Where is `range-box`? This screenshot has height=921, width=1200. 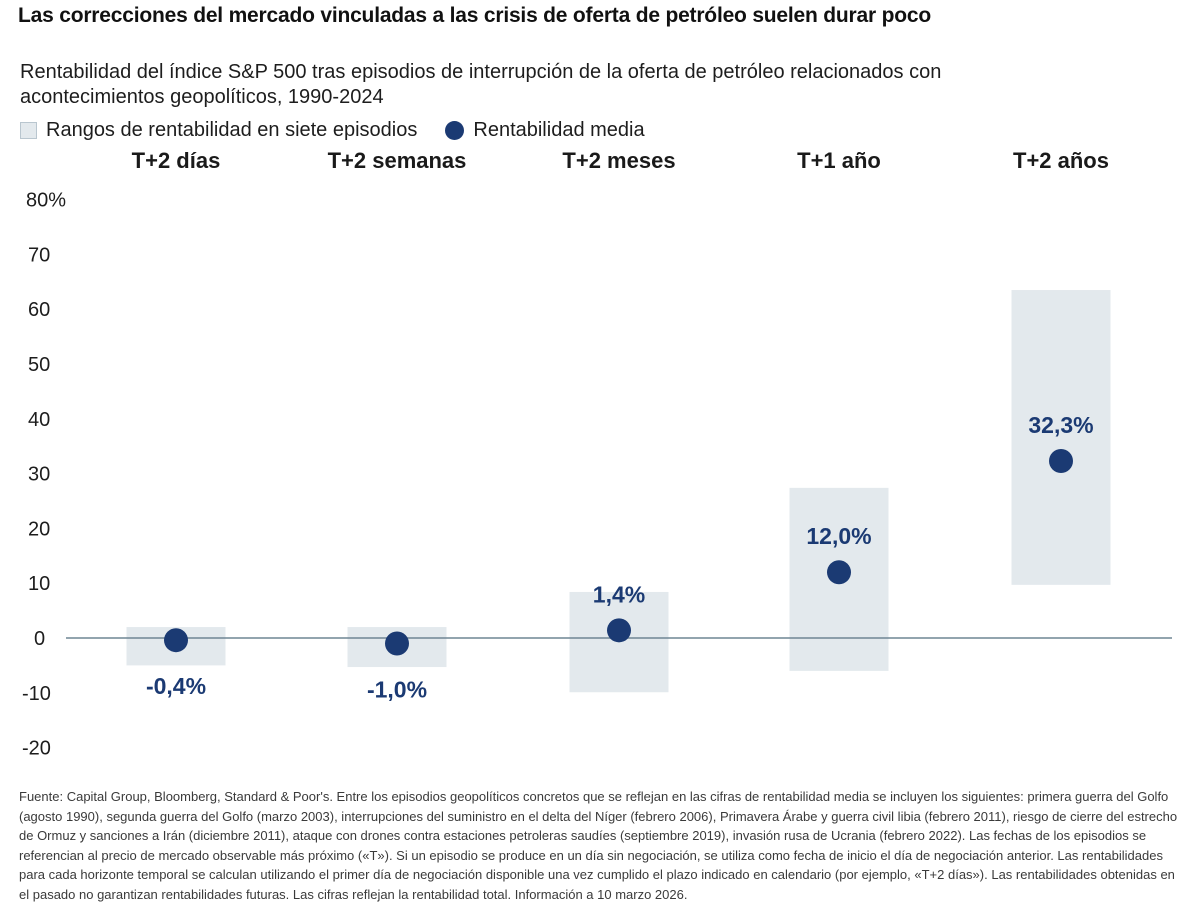
range-box is located at coordinates (1061, 437).